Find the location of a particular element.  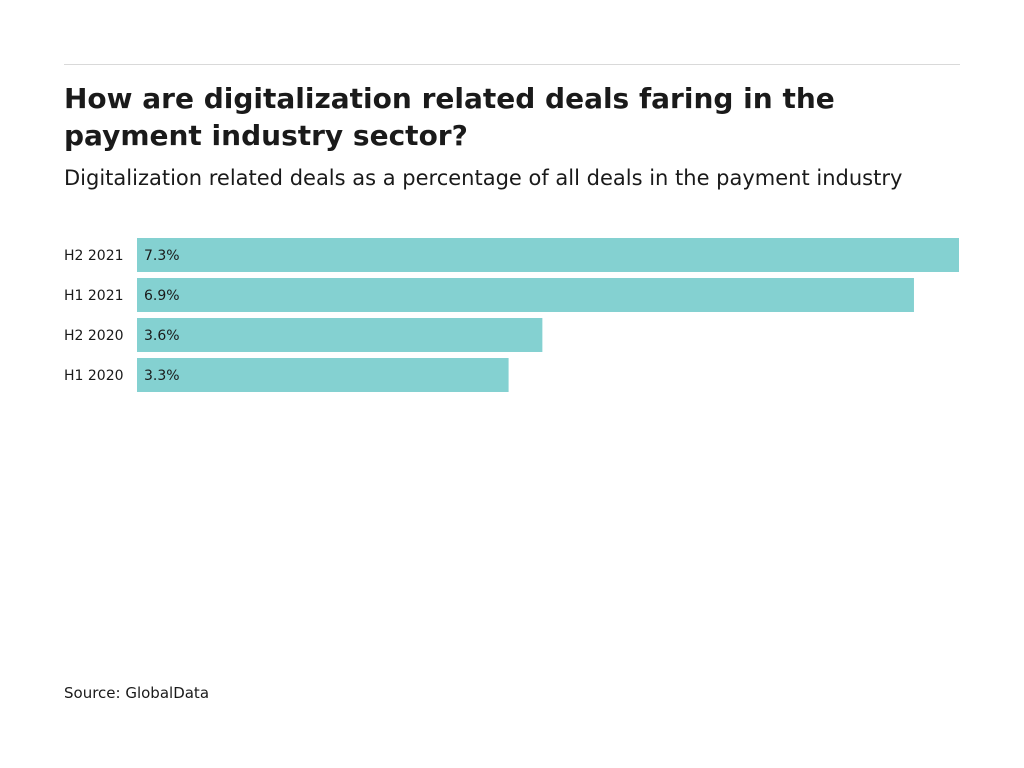

category-label: H2 2020 is located at coordinates (94, 336).